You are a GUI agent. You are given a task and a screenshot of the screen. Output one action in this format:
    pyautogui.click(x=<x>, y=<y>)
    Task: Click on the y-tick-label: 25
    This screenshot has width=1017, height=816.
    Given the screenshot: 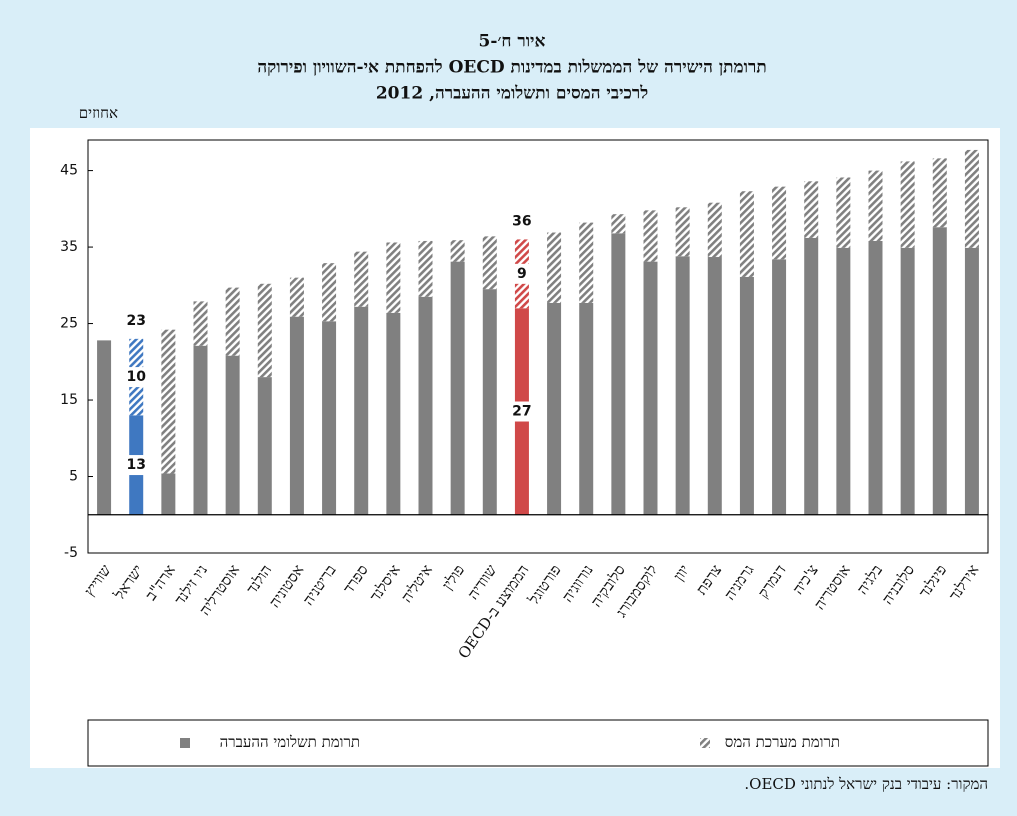 What is the action you would take?
    pyautogui.click(x=69, y=324)
    